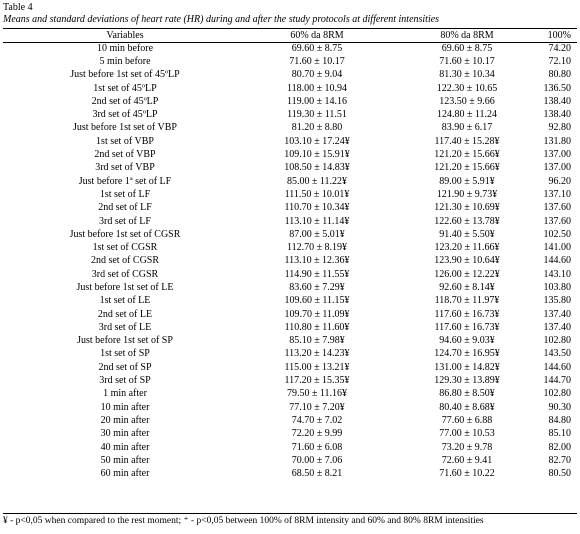 The height and width of the screenshot is (534, 580). I want to click on cell-80-8rm: 117.40 ± 15.28¥, so click(467, 141).